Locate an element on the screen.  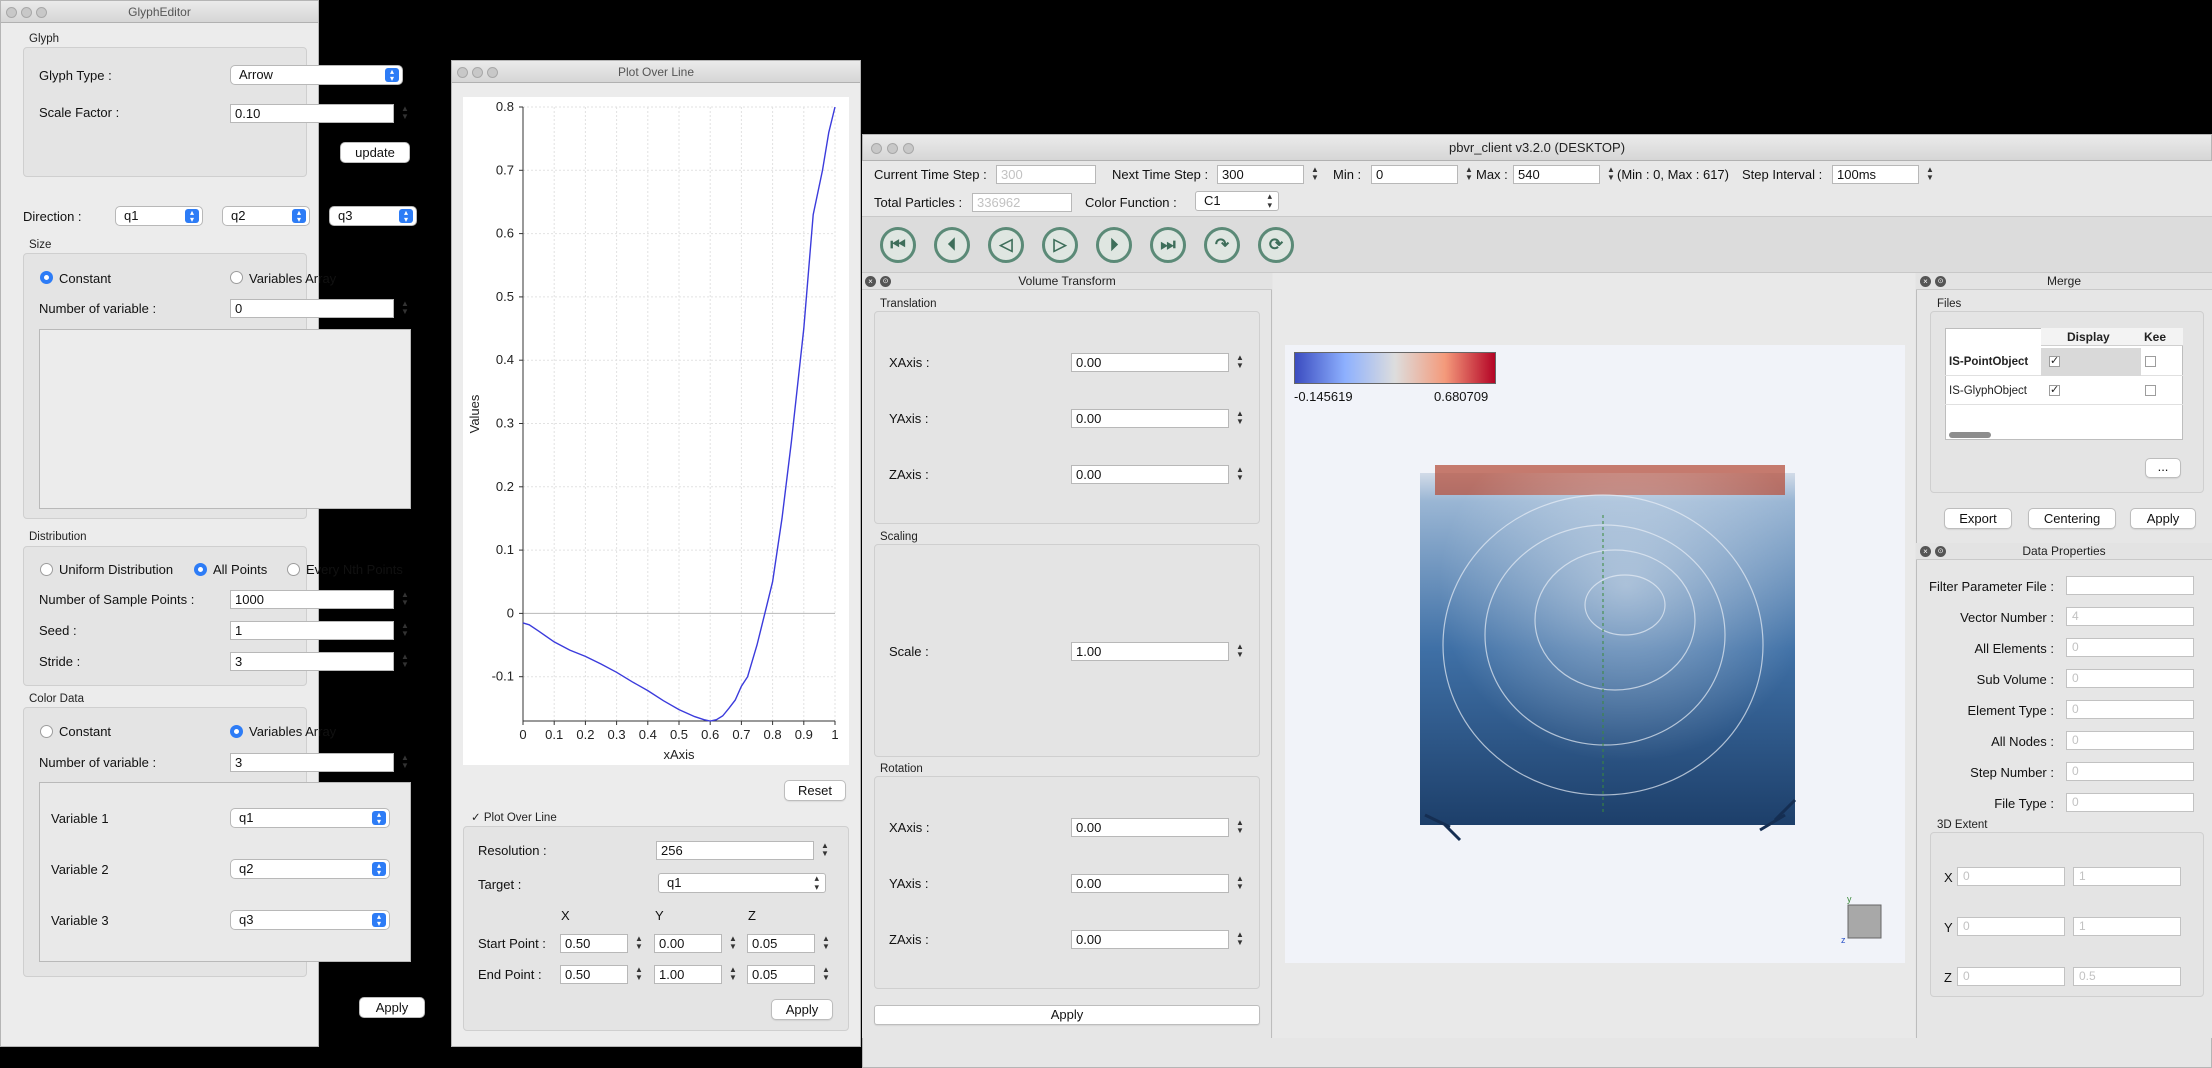
check-icon: ✓ is located at coordinates (476, 818).